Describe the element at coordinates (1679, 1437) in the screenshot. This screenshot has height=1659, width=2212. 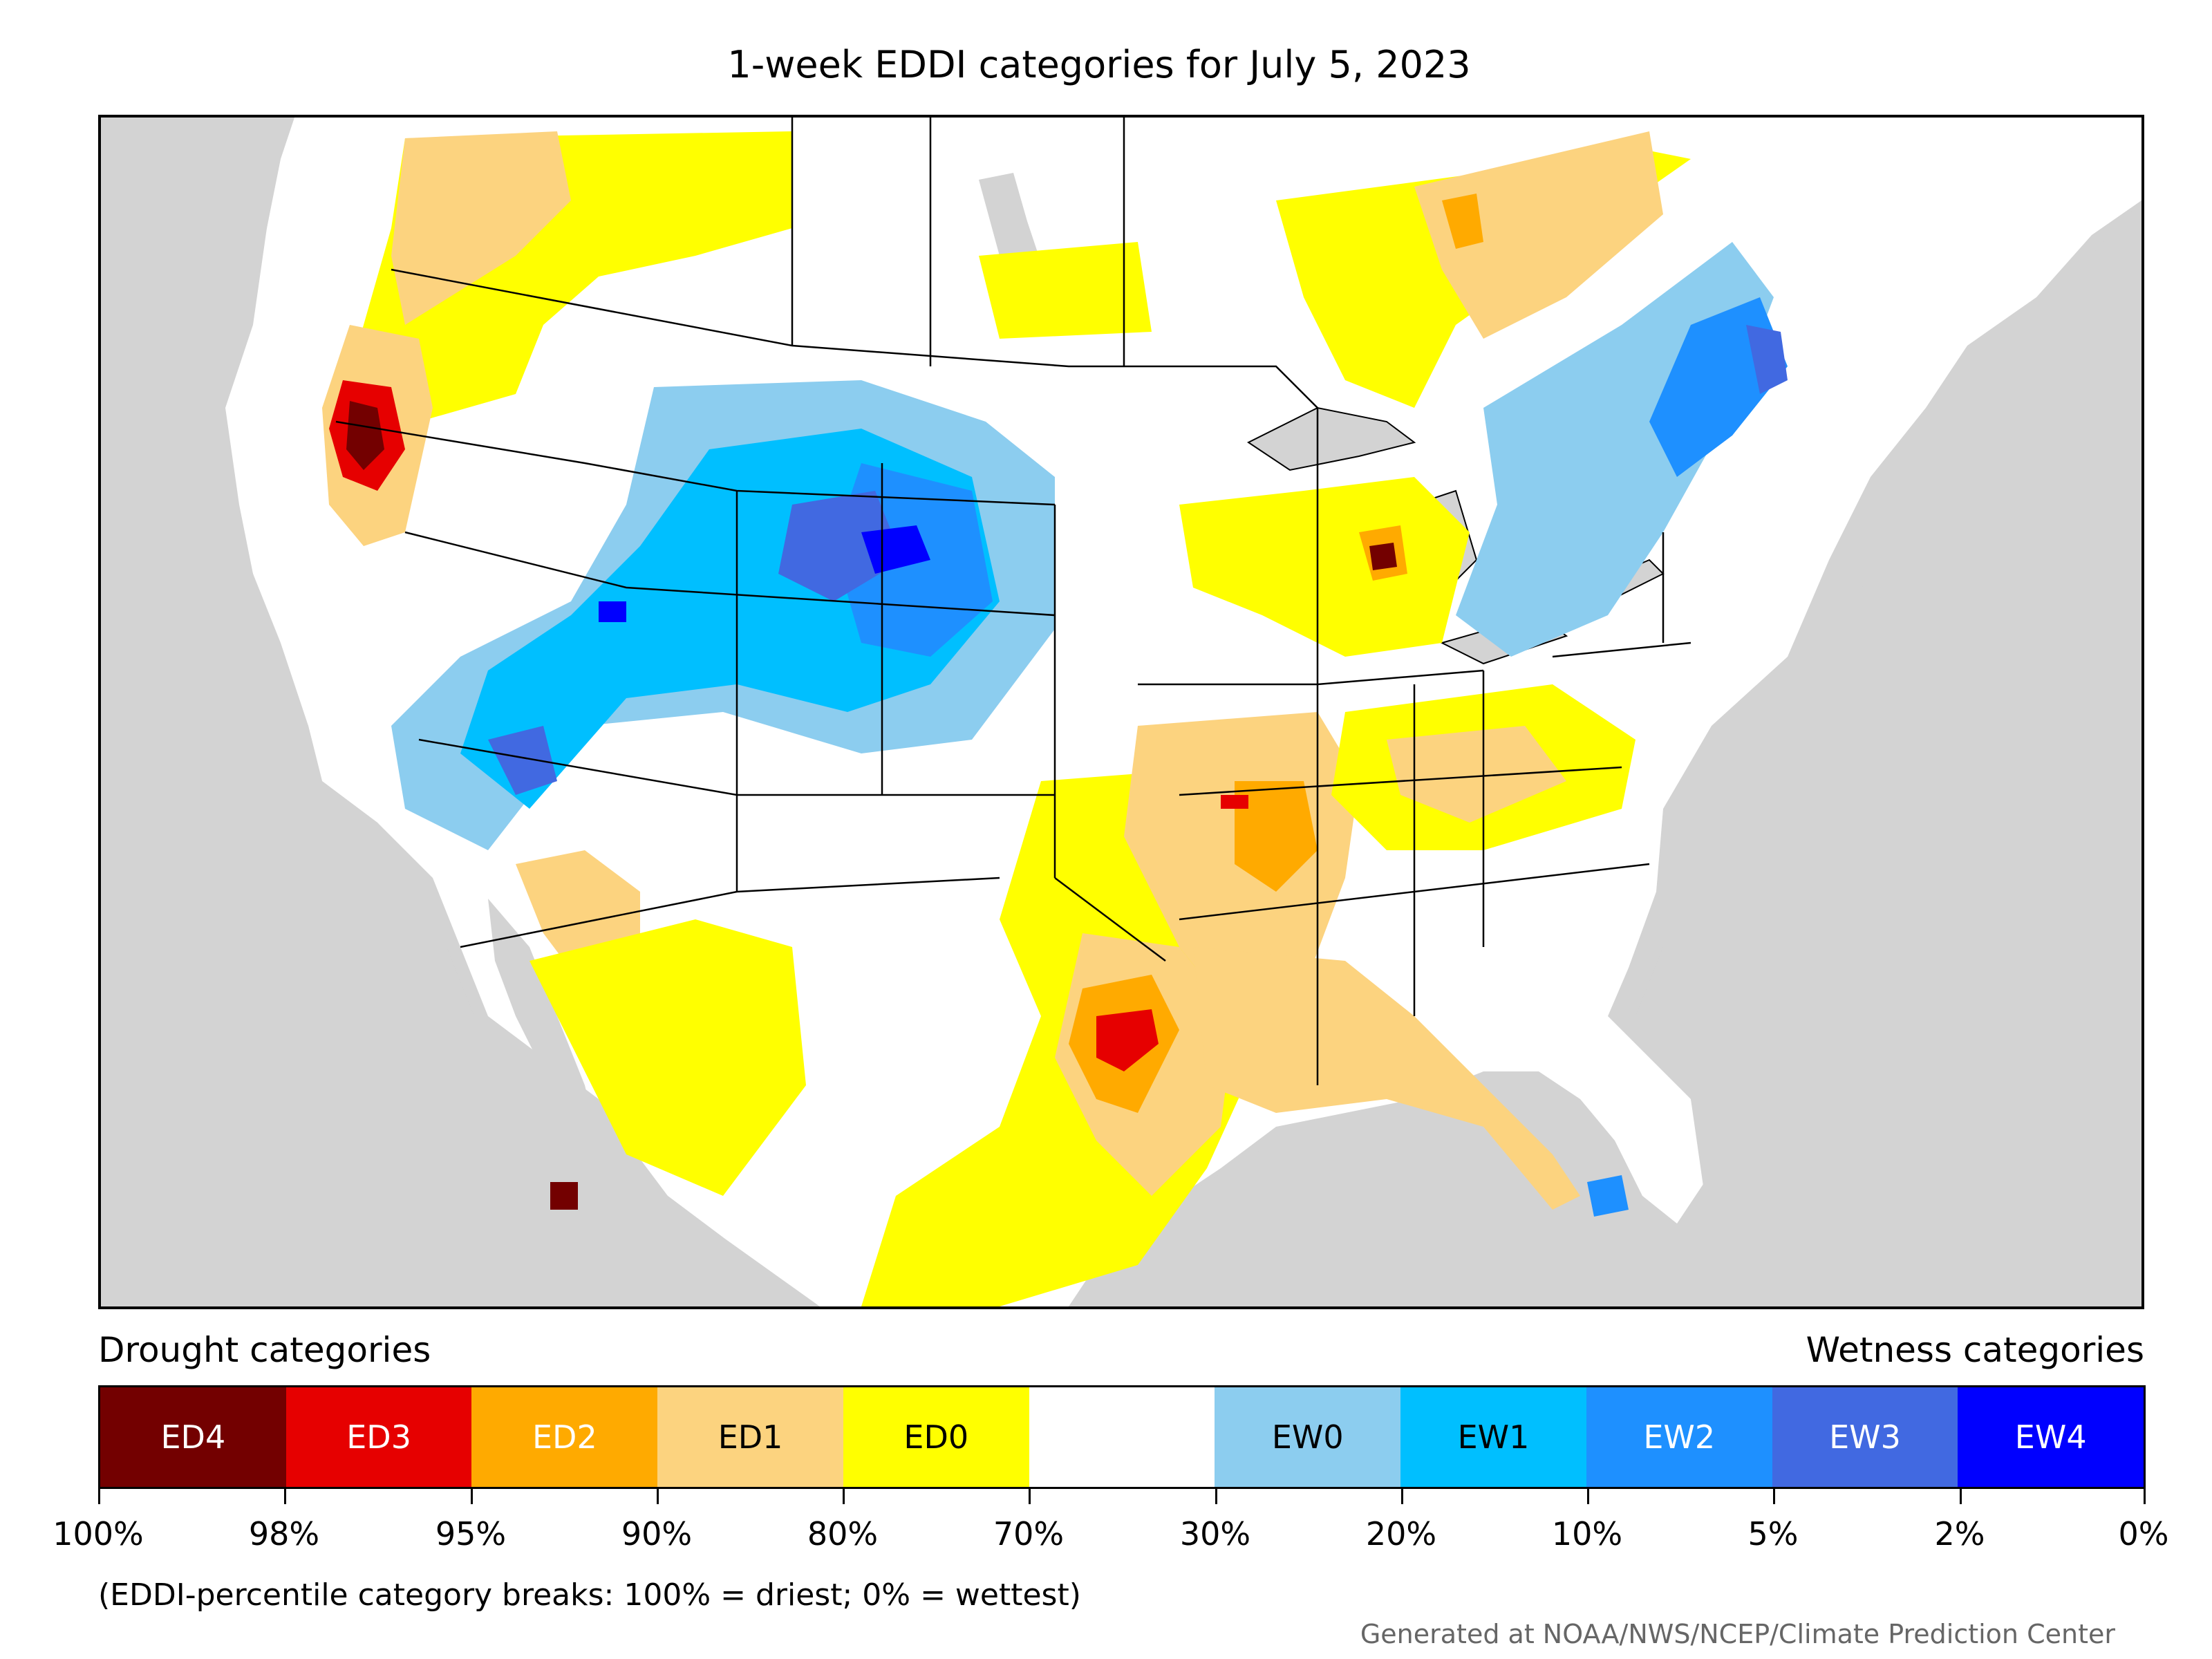
I see `colorbar-swatch-ew2: EW2` at that location.